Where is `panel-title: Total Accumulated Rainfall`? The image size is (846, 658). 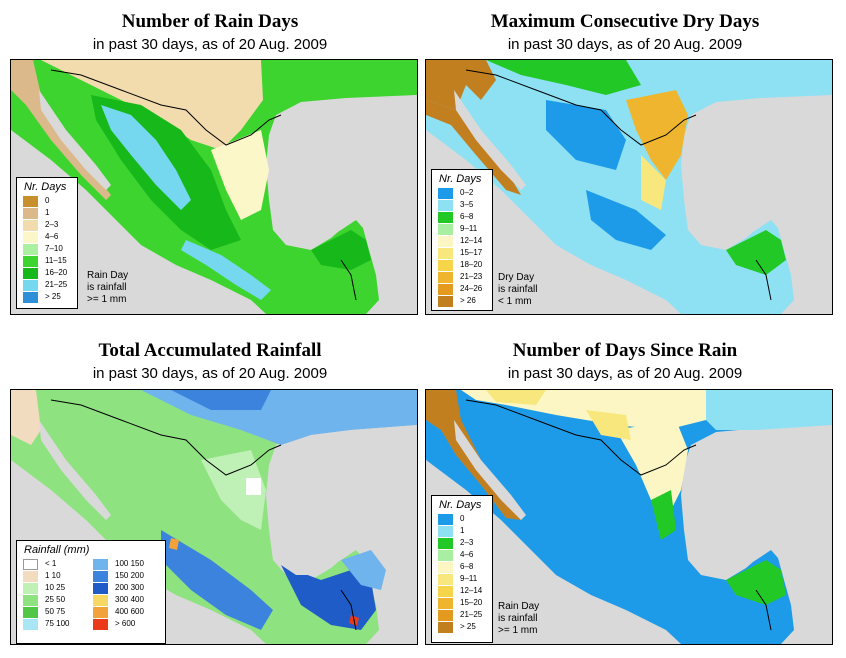
panel-title: Total Accumulated Rainfall is located at coordinates (210, 350).